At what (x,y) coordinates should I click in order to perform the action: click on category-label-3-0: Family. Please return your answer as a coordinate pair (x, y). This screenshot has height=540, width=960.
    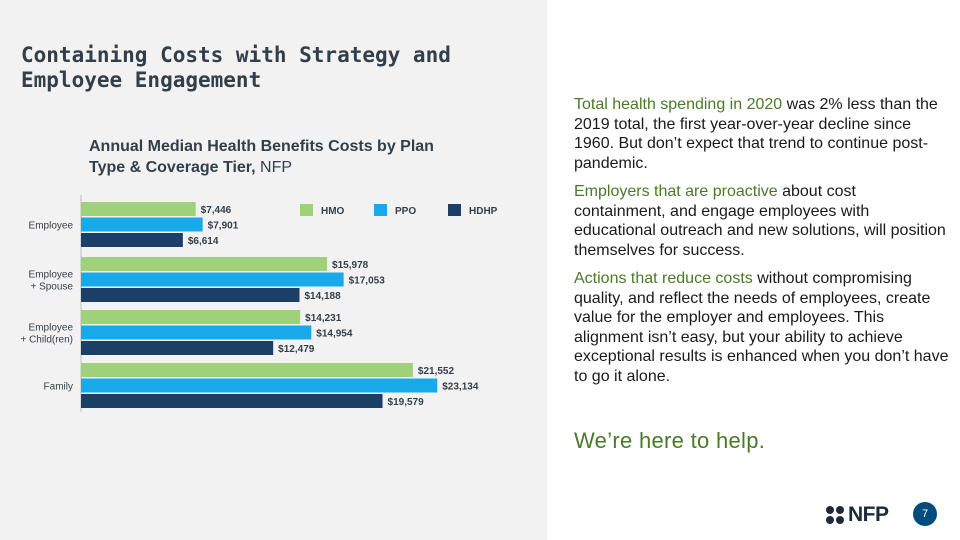
    Looking at the image, I should click on (58, 387).